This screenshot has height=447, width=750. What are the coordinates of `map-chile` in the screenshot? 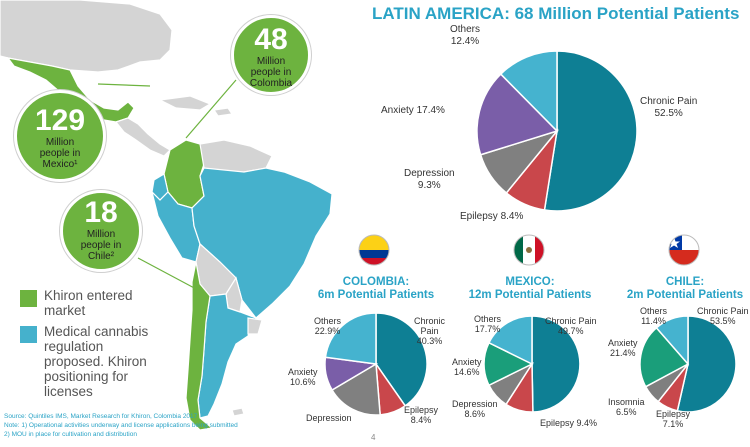 It's located at (199, 345).